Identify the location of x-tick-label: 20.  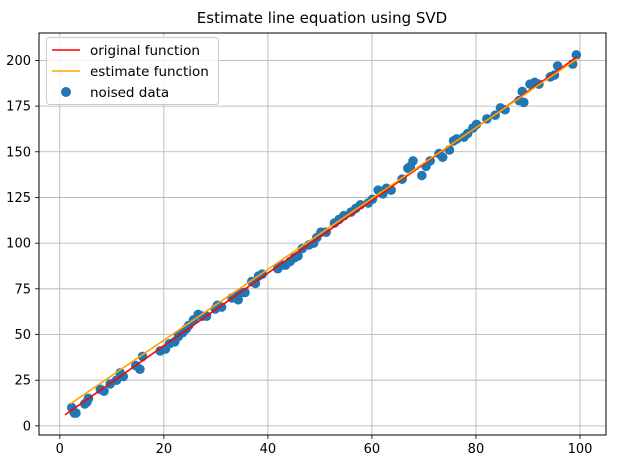
(164, 449).